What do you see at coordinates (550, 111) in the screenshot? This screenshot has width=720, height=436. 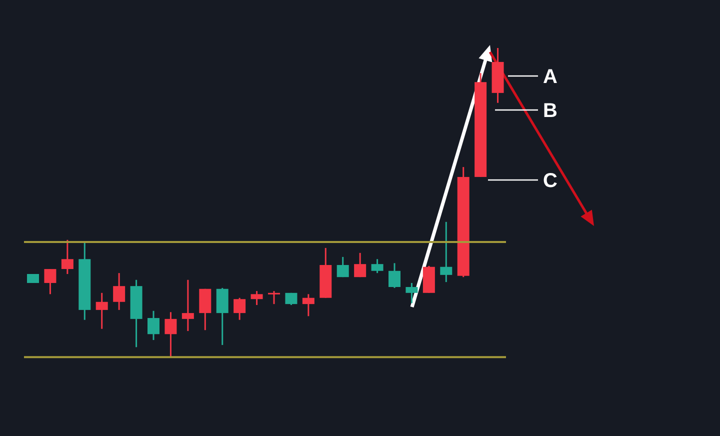 I see `text: B` at bounding box center [550, 111].